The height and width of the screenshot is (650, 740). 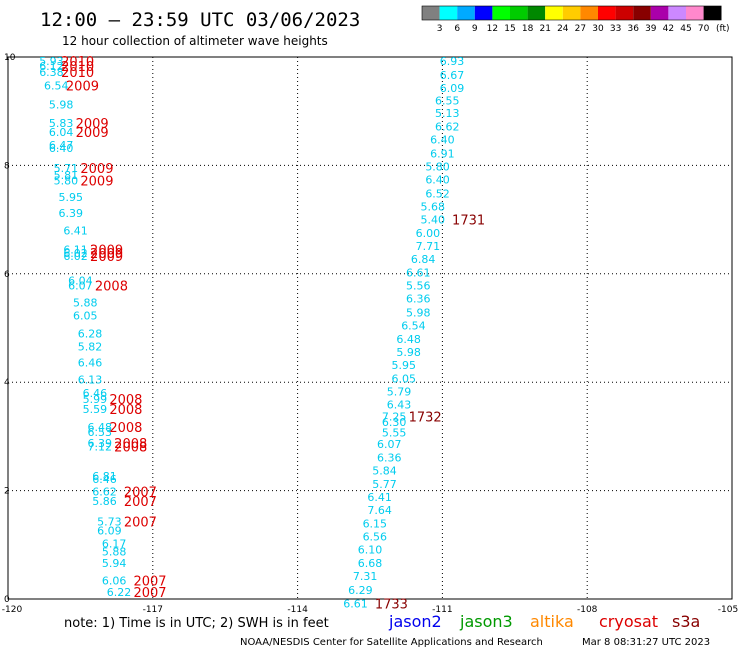 What do you see at coordinates (587, 610) in the screenshot?
I see `x-tick-label: -108` at bounding box center [587, 610].